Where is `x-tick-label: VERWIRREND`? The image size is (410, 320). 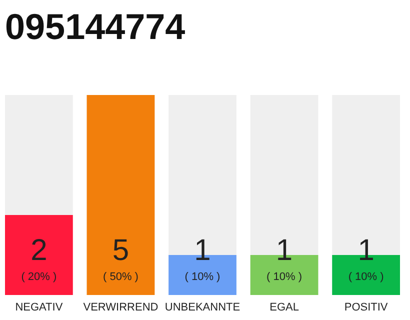 x-tick-label: VERWIRREND is located at coordinates (120, 308).